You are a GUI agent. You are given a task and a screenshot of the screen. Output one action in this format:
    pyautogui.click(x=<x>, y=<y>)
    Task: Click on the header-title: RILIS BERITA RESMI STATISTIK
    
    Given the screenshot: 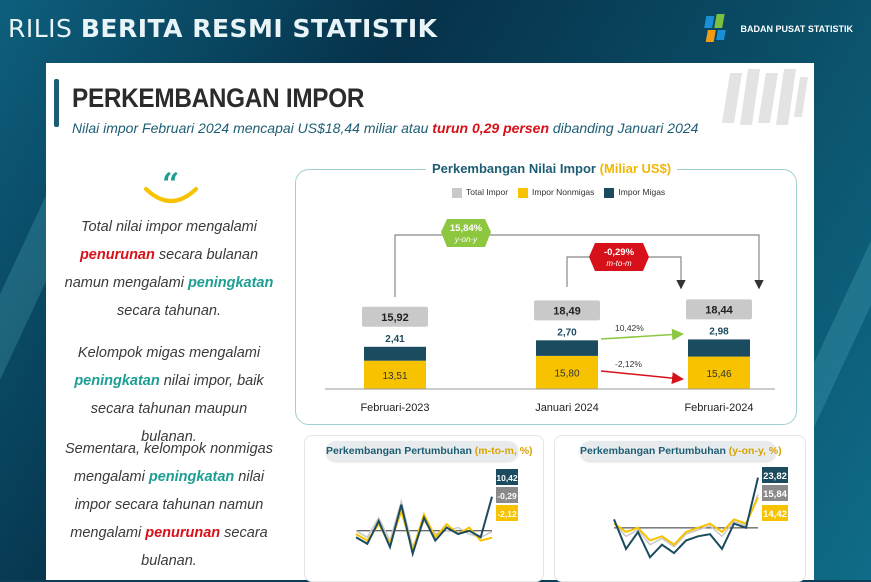 What is the action you would take?
    pyautogui.click(x=223, y=28)
    